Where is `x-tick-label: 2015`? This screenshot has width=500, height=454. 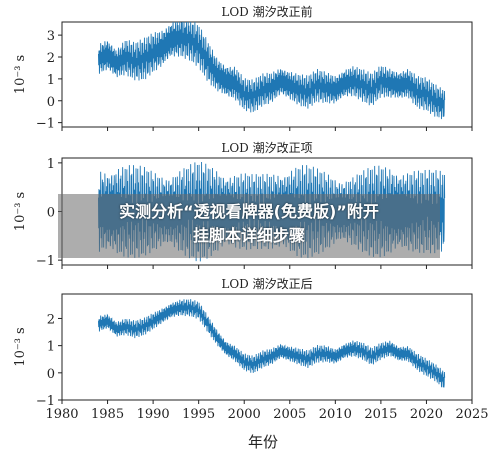
x-tick-label: 2015 is located at coordinates (380, 414).